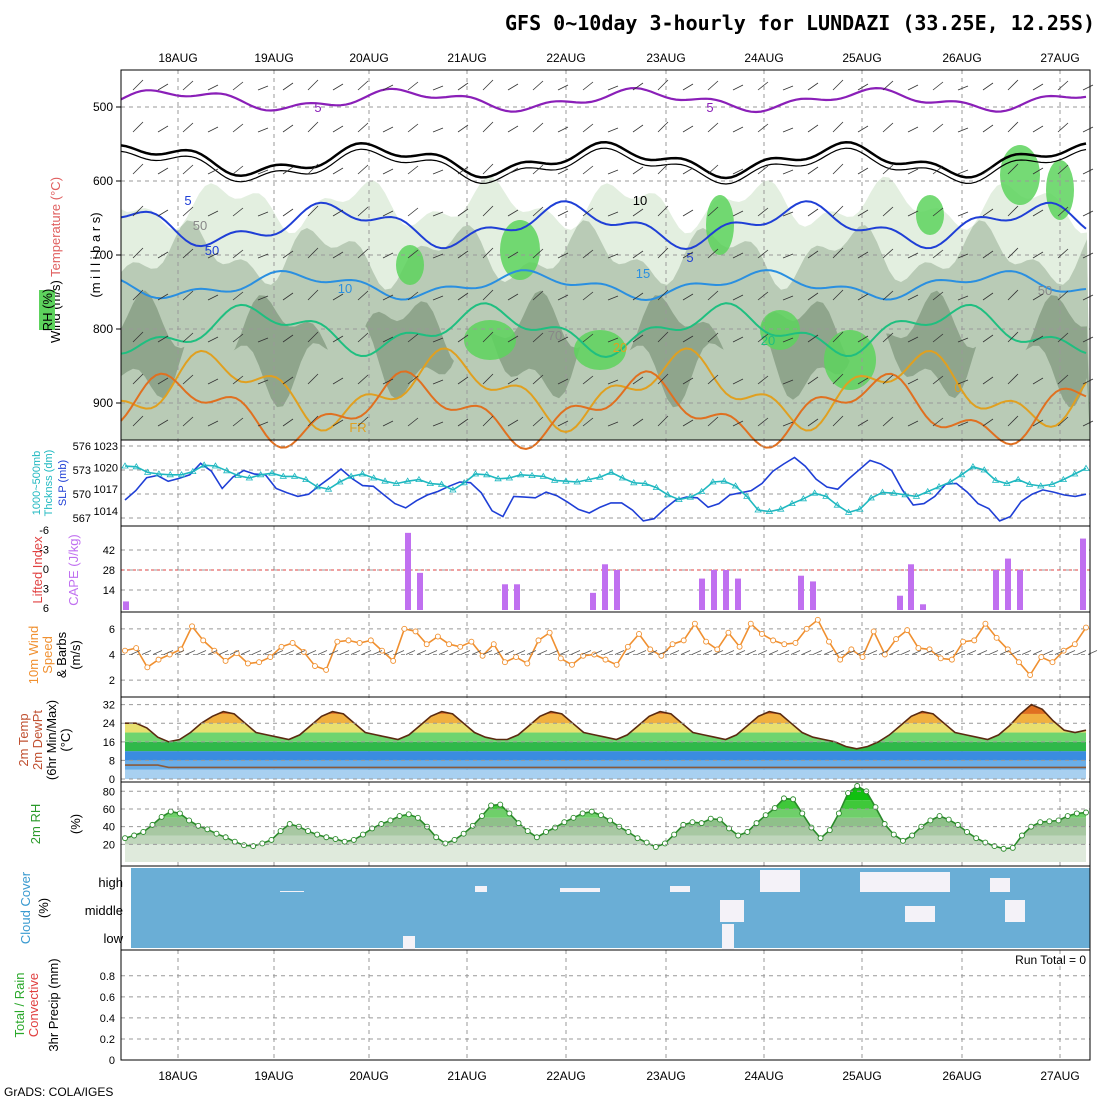 Image resolution: width=1100 pixels, height=1100 pixels. Describe the element at coordinates (177, 58) in the screenshot. I see `date-label-top: 18AUG` at that location.